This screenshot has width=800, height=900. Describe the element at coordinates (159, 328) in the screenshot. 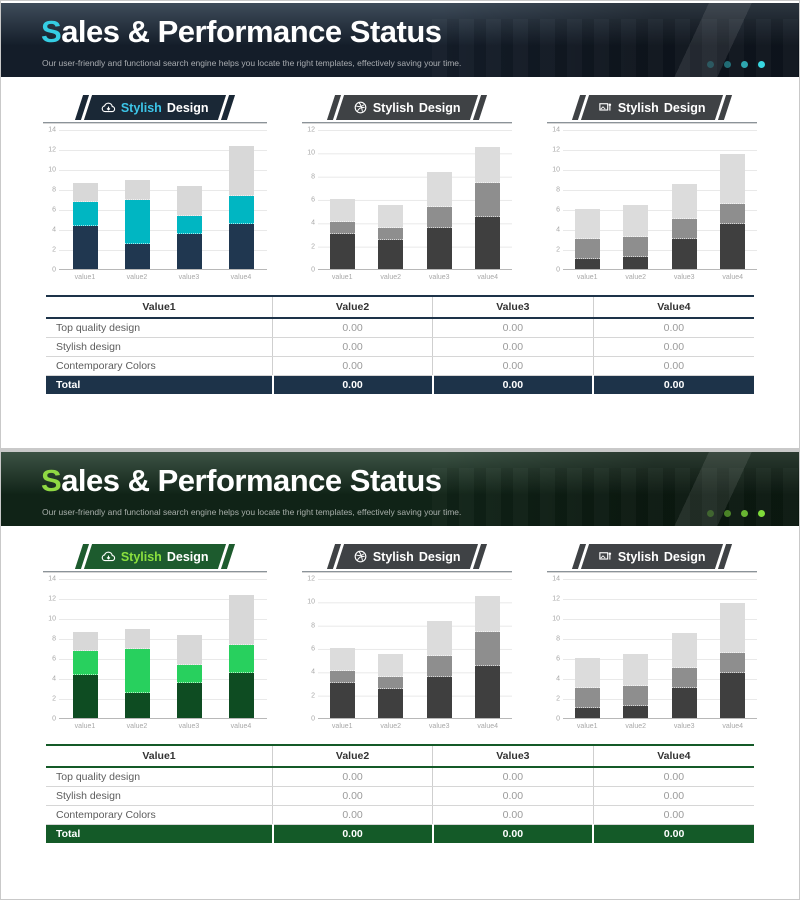

I see `row-label-cell: Top quality design` at that location.